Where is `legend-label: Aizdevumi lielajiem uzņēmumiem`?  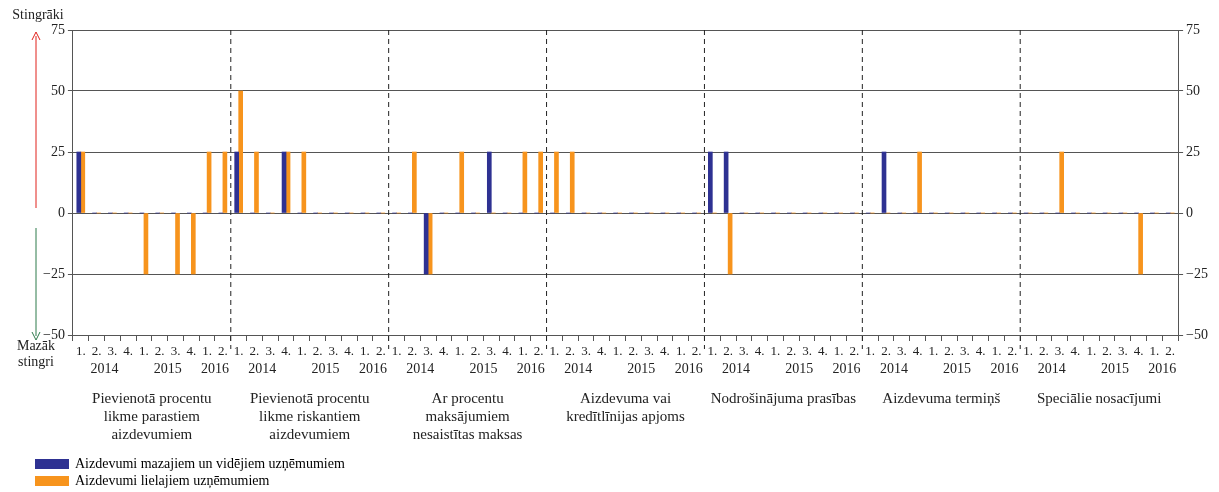 legend-label: Aizdevumi lielajiem uzņēmumiem is located at coordinates (172, 480).